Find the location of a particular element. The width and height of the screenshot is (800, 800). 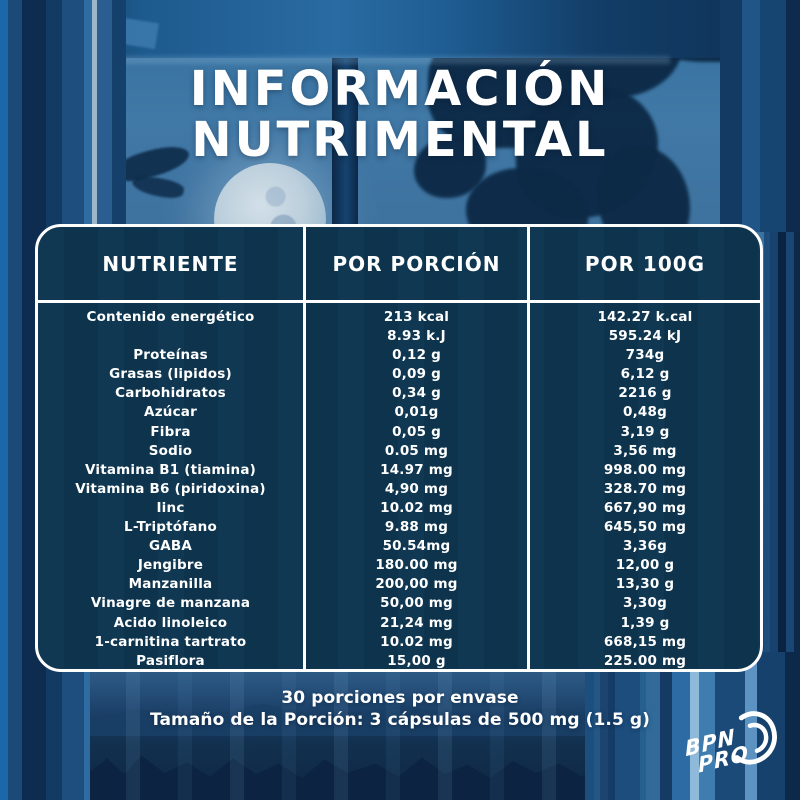

per-portion-cell: 0,09 g is located at coordinates (416, 374).